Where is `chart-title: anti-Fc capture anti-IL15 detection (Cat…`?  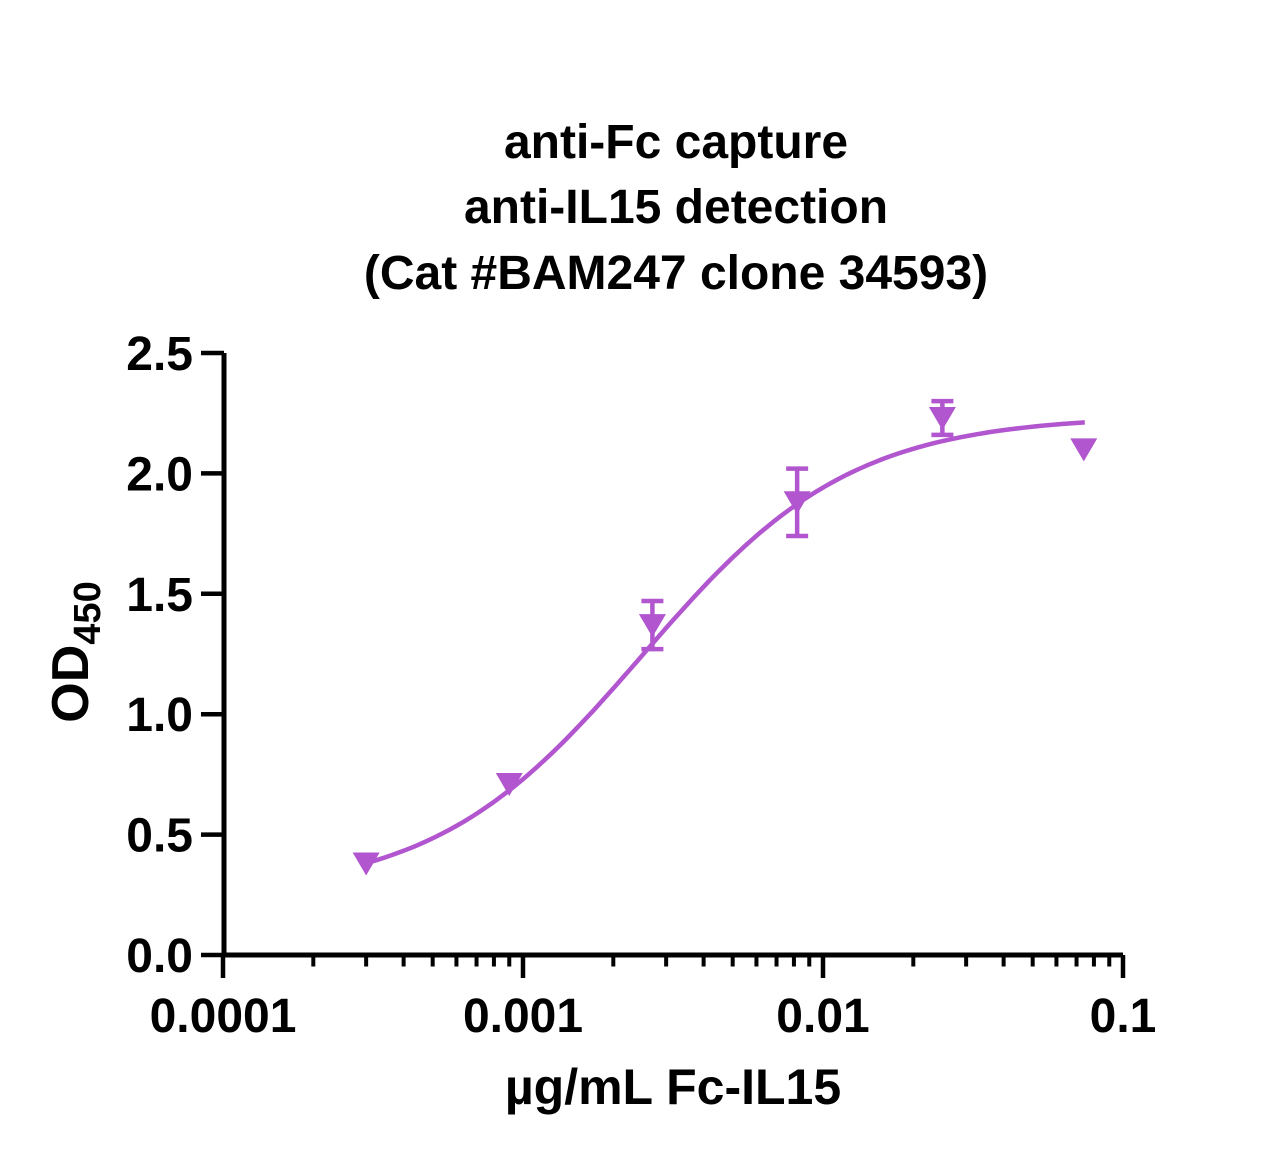 chart-title: anti-Fc capture anti-IL15 detection (Cat… is located at coordinates (676, 208).